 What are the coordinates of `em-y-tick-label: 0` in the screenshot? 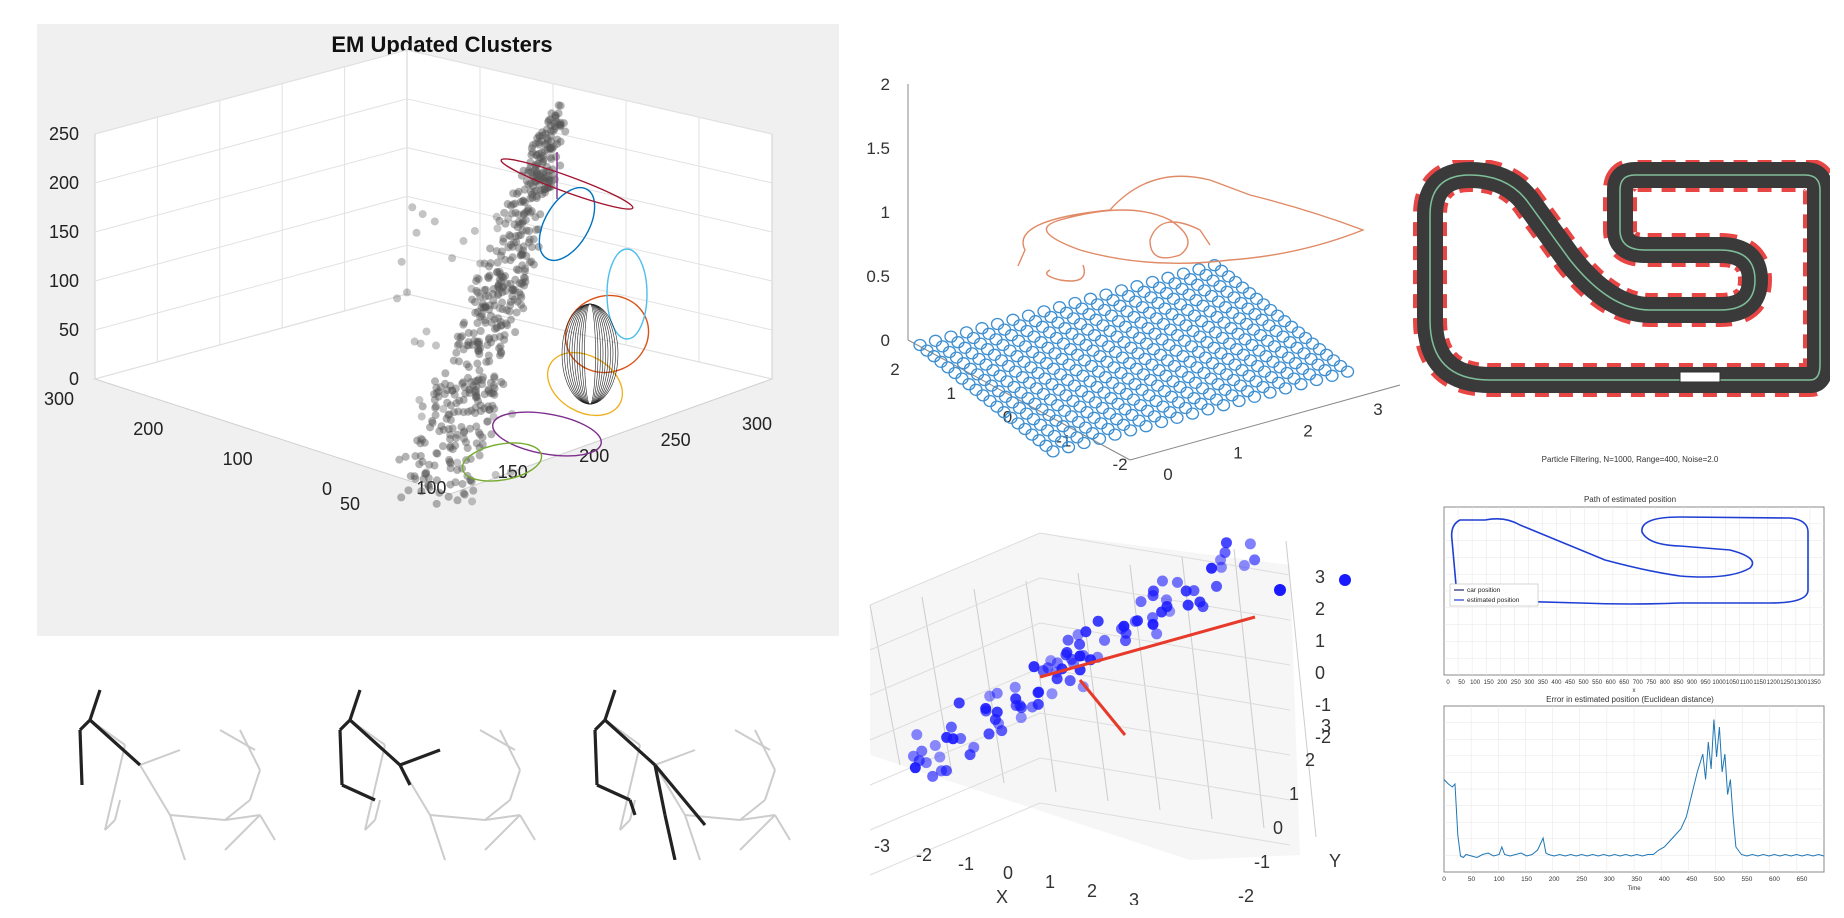 It's located at (327, 489).